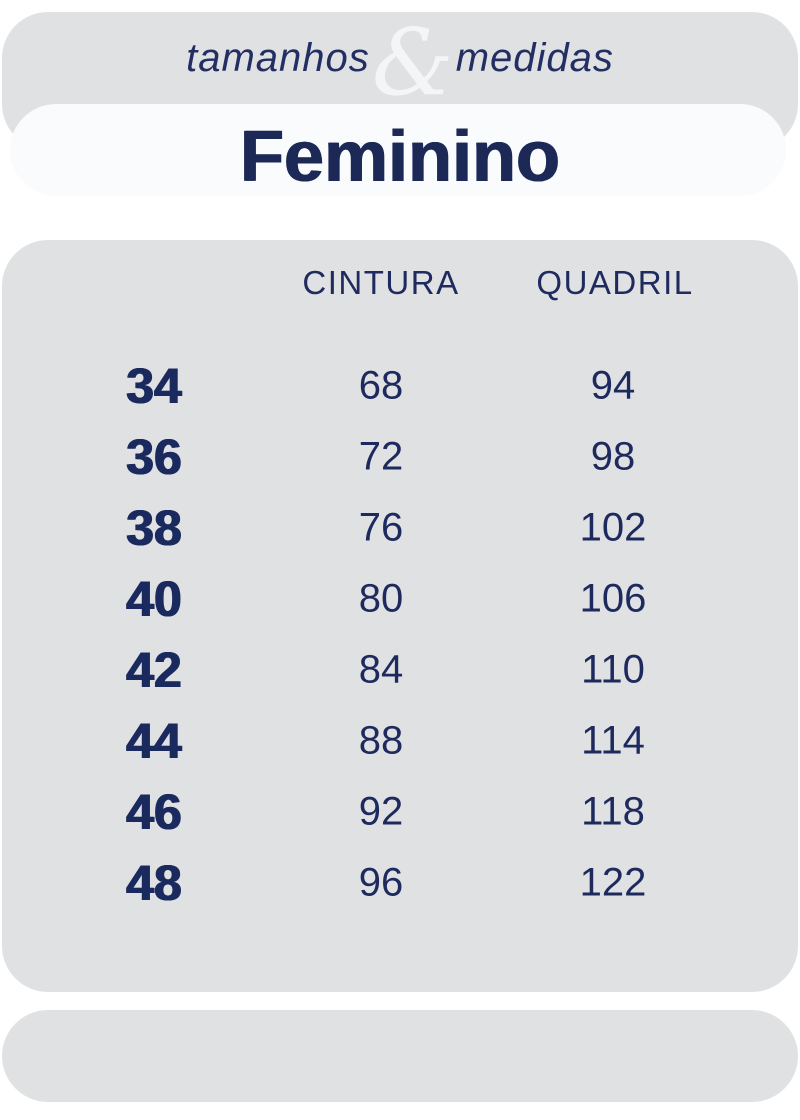  I want to click on cintura-cell: 96, so click(381, 882).